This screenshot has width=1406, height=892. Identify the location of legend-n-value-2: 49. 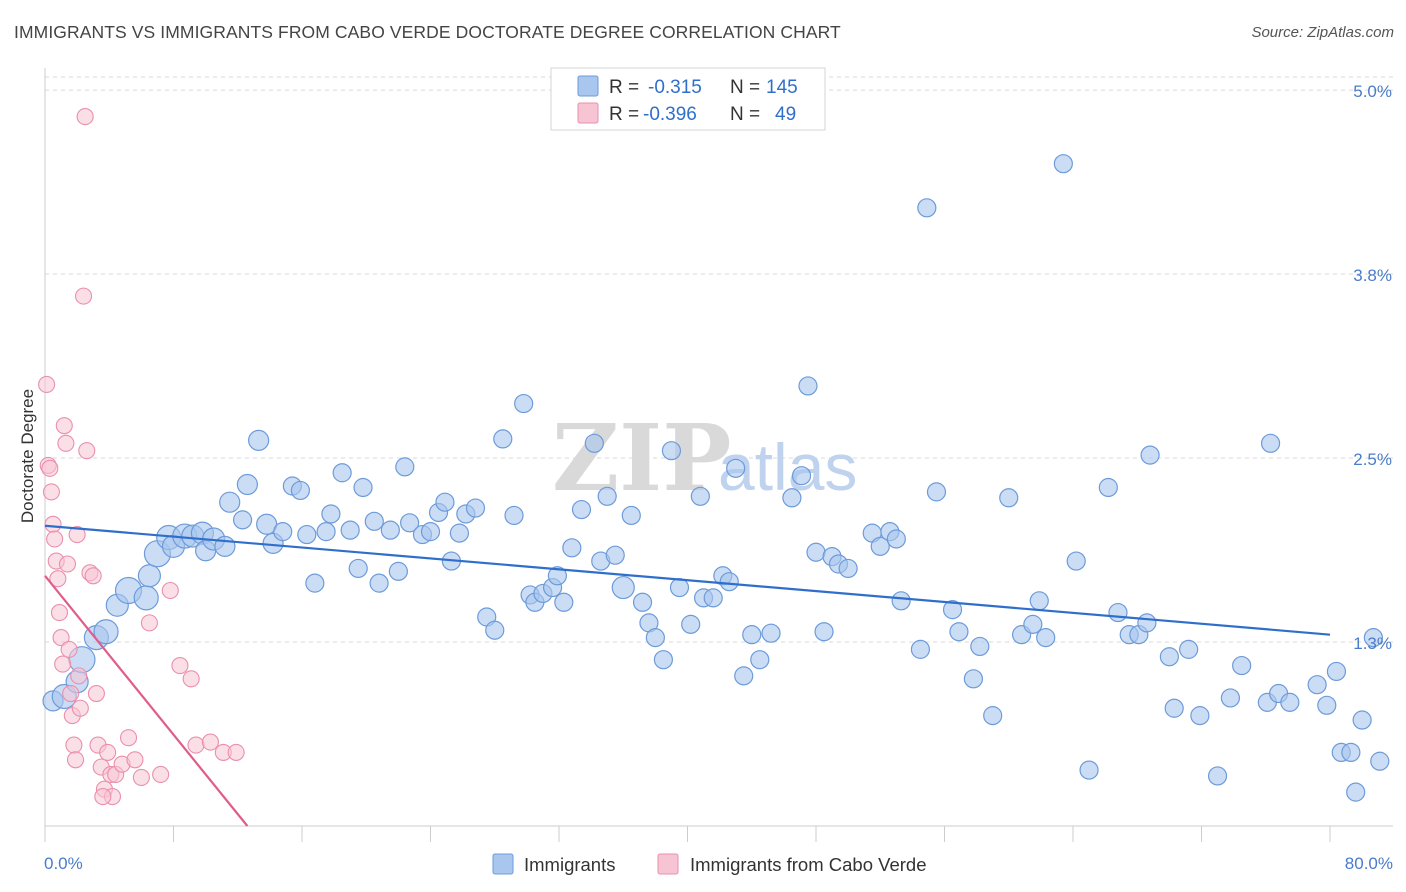
(785, 114).